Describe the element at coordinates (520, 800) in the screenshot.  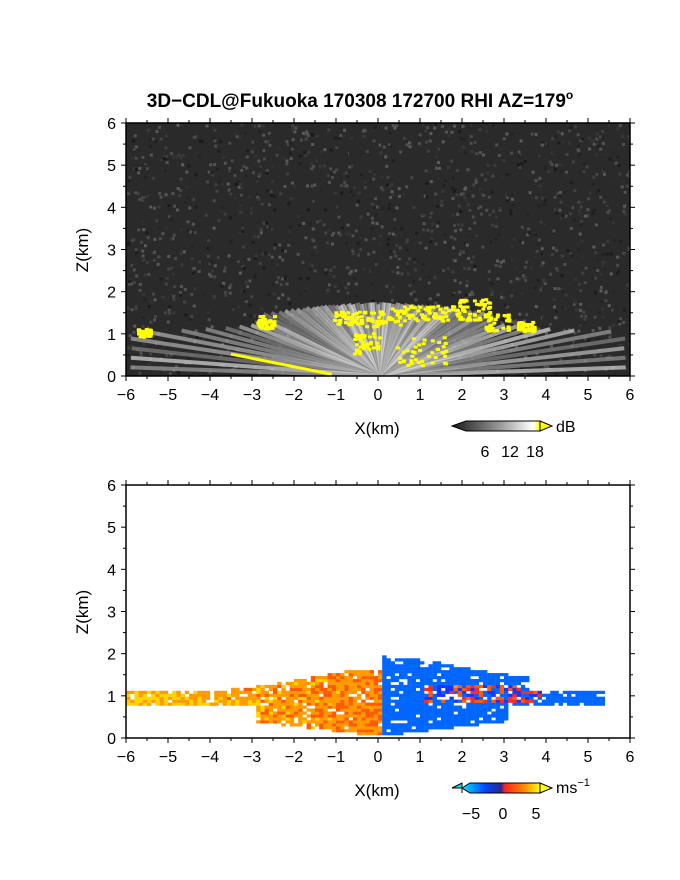
I see `velocity-colorbar: ms−1 −5 0 5` at that location.